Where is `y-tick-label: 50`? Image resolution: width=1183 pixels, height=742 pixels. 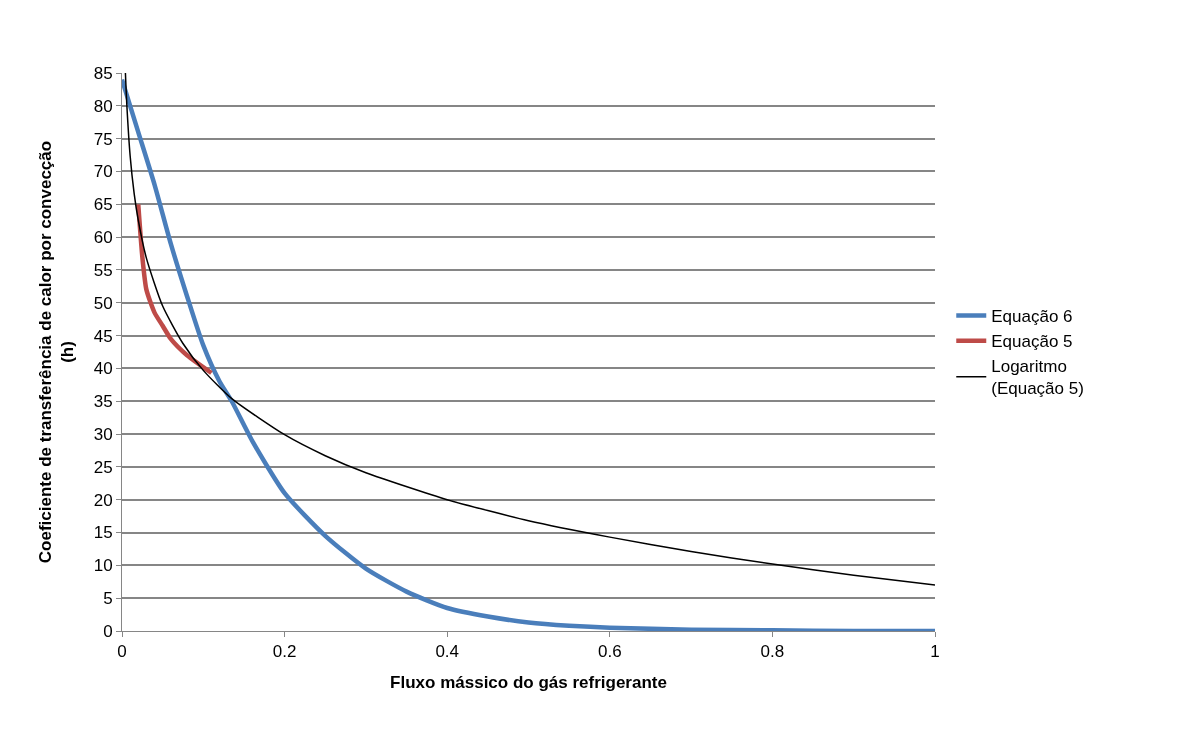
y-tick-label: 50 is located at coordinates (103, 303).